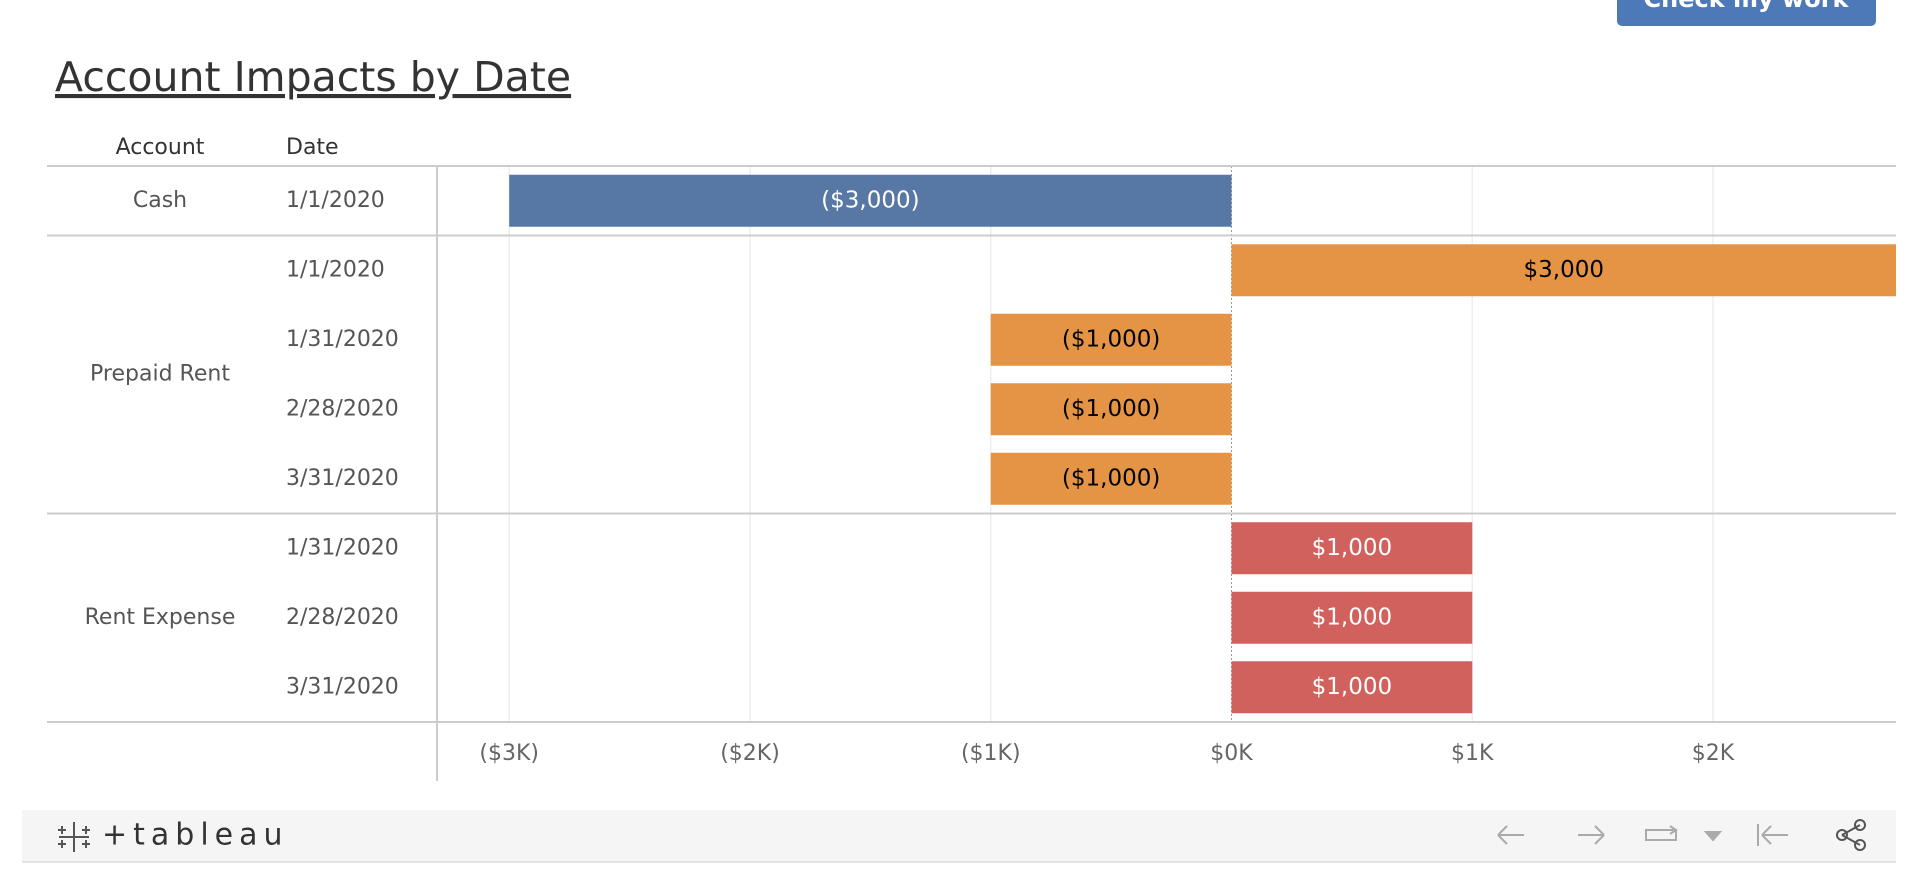  I want to click on account-label: Cash, so click(160, 200).